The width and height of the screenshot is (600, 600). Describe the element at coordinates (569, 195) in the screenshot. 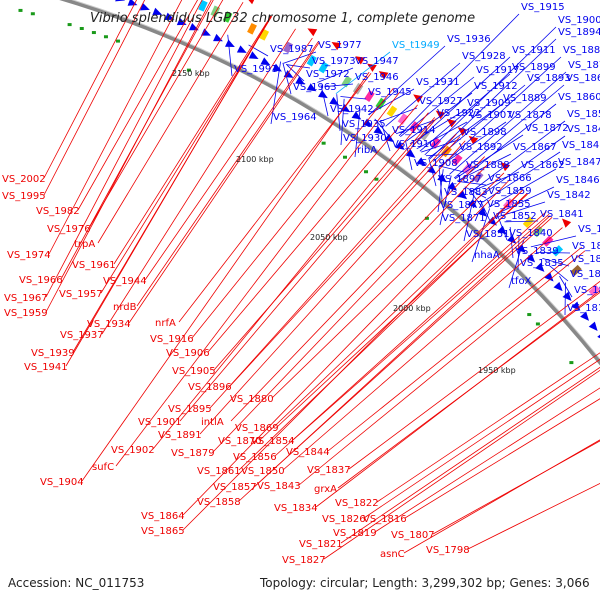

I see `forward-gene-label: VS_1842` at that location.